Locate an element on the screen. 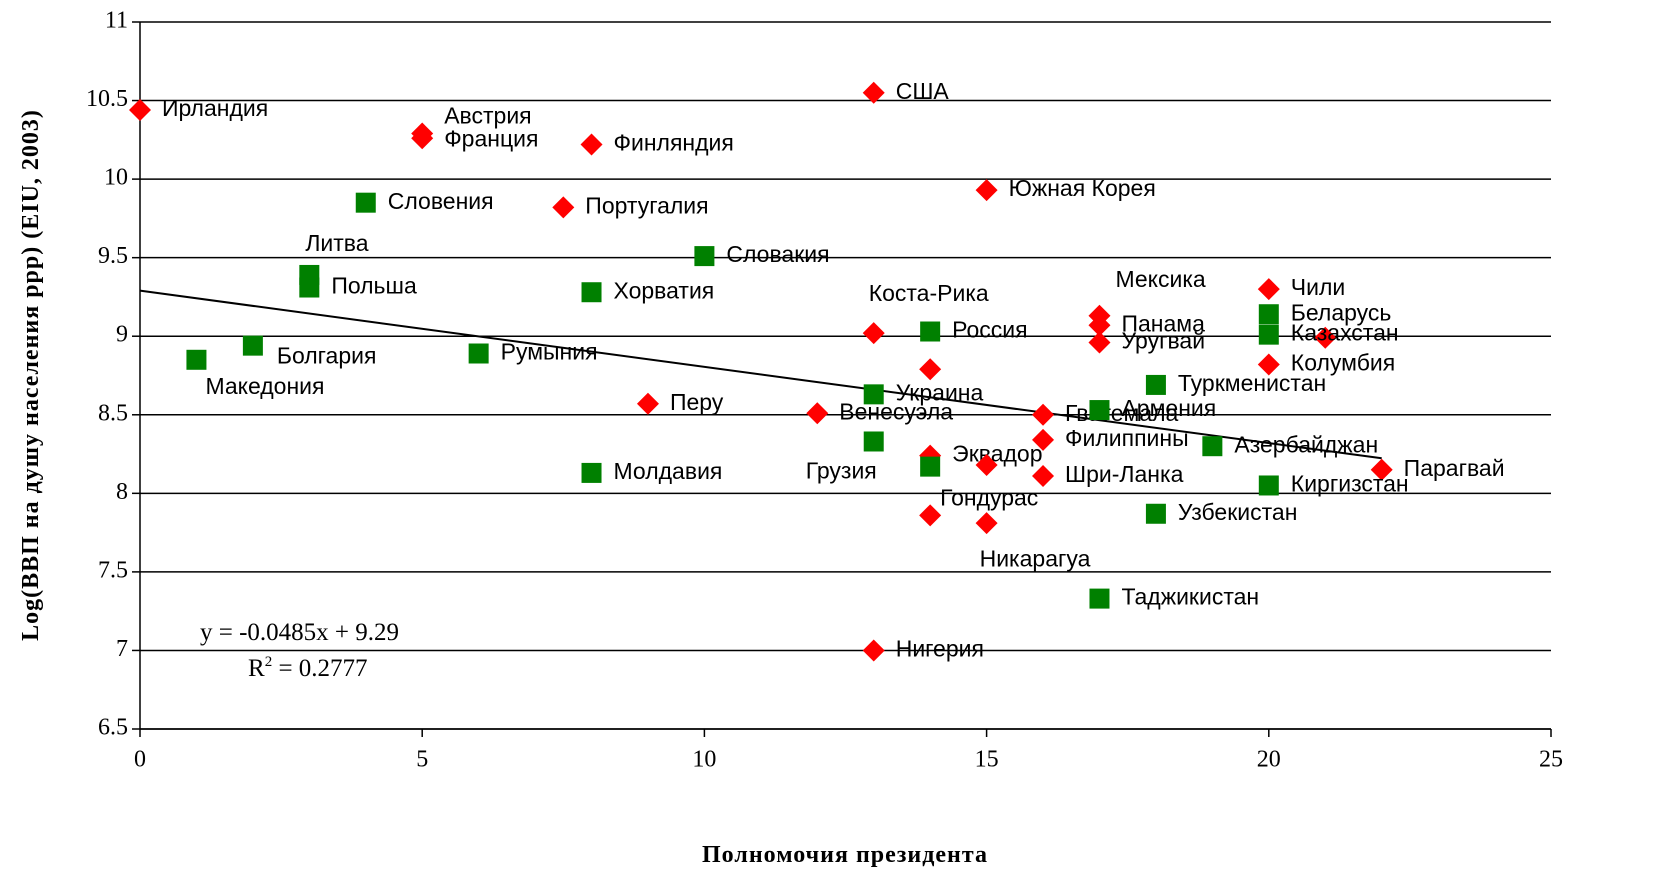  y-tick-label: 7 is located at coordinates (122, 649).